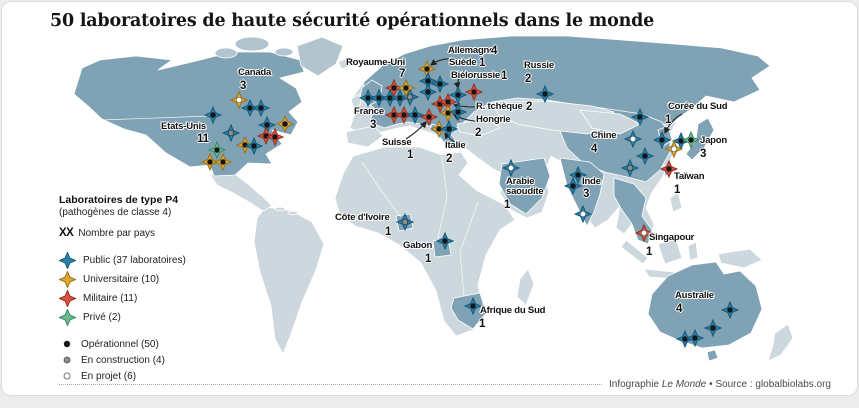 The height and width of the screenshot is (408, 859). Describe the element at coordinates (154, 260) in the screenshot. I see `legend-item-public: Public (37 laboratoires)` at that location.